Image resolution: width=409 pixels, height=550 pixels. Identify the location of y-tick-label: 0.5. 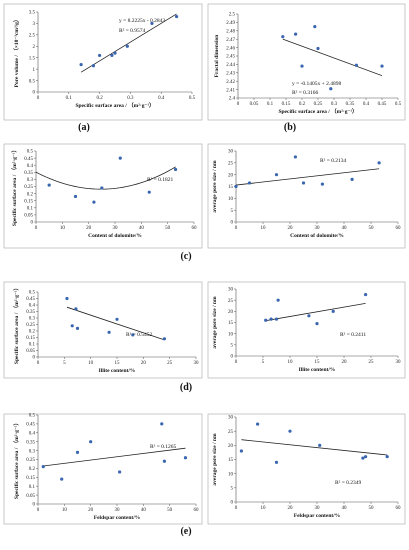
(30, 152).